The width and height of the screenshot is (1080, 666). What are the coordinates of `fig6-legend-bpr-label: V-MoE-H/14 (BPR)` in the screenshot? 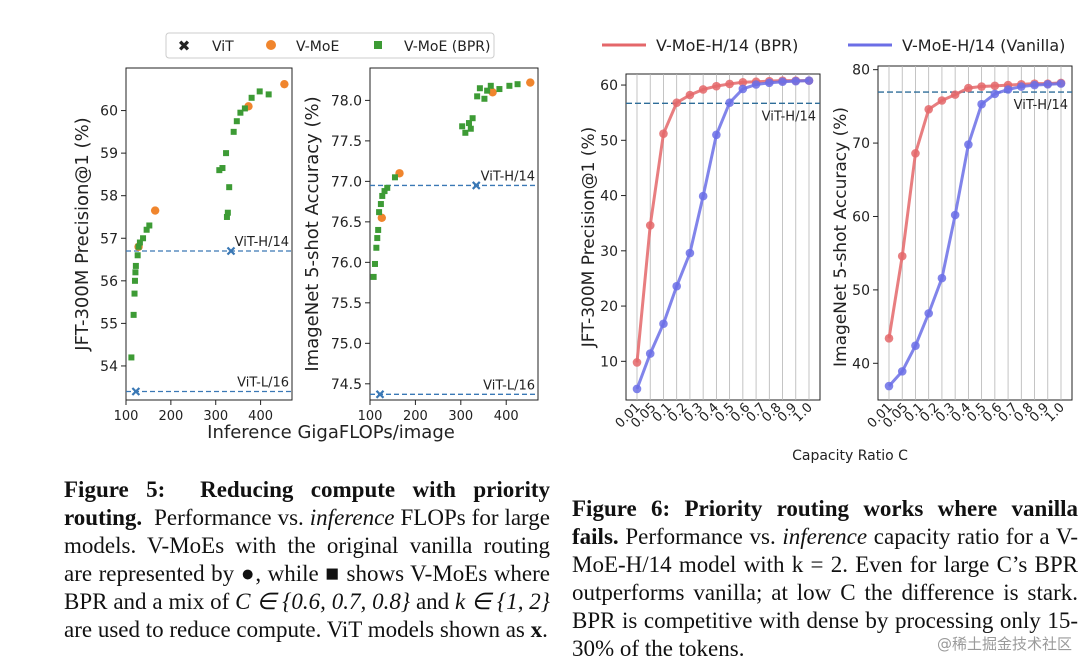 It's located at (727, 45).